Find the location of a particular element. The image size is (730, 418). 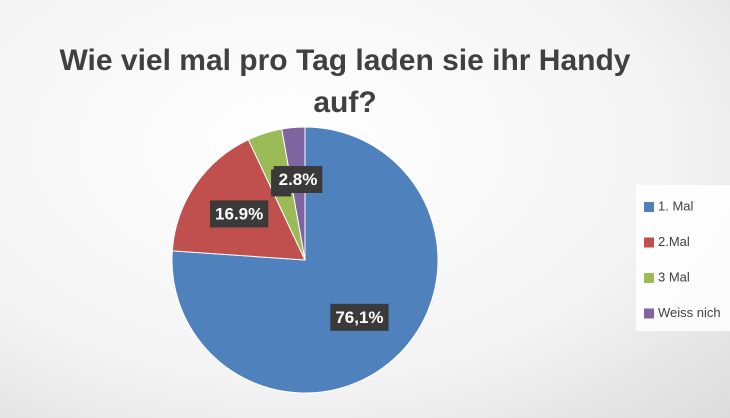

data-label: 2.8% is located at coordinates (298, 179).